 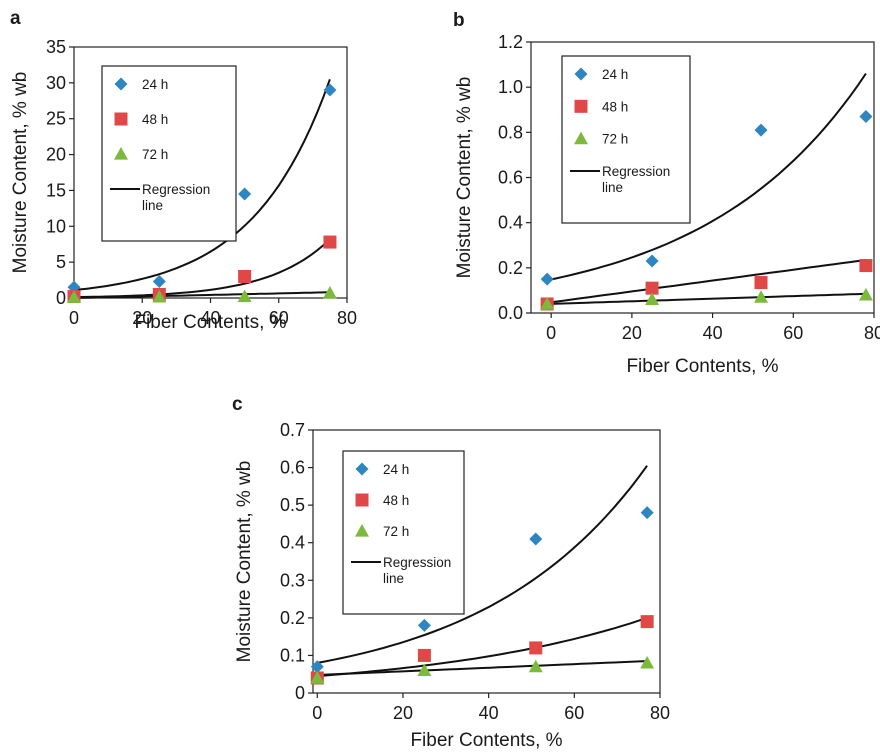 What do you see at coordinates (56, 119) in the screenshot?
I see `y-tick-label: 25` at bounding box center [56, 119].